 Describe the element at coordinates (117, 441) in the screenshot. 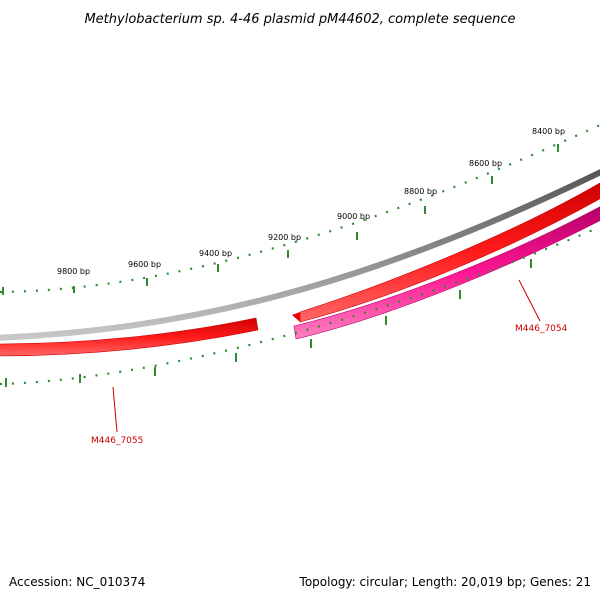

I see `gene-label-7055: M446_7055` at that location.